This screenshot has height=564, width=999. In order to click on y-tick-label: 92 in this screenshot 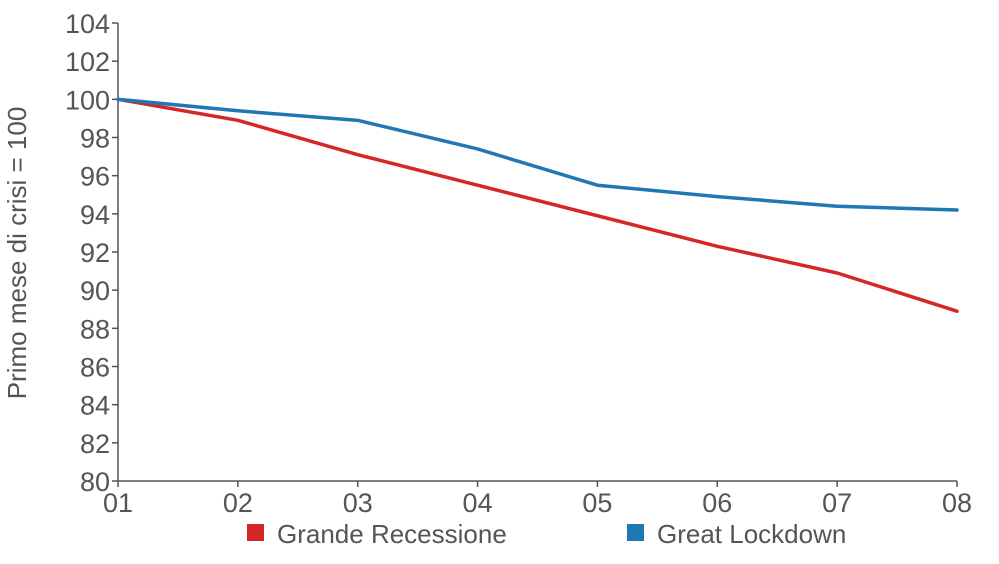, I will do `click(95, 253)`.